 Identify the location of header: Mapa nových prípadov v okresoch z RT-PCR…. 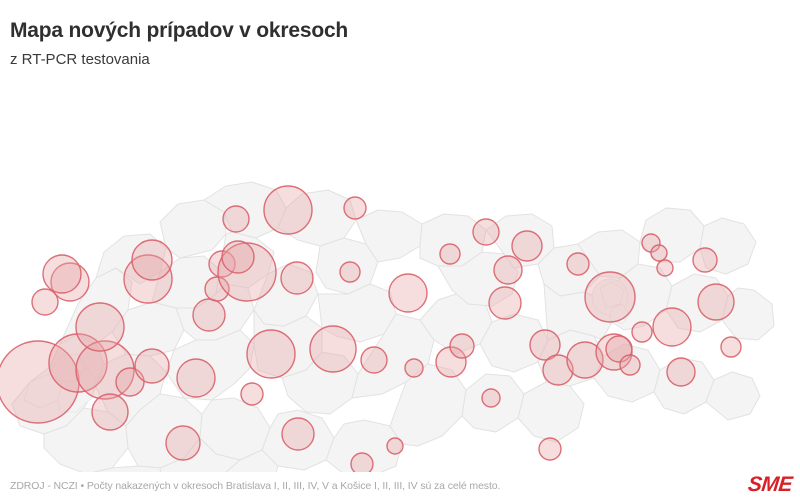
(360, 44).